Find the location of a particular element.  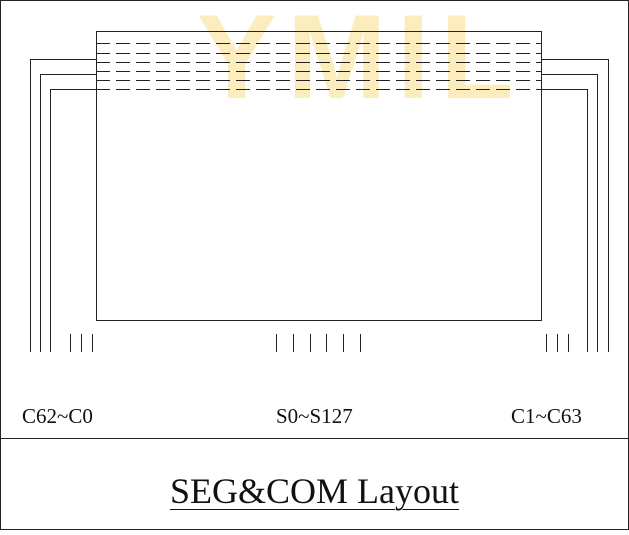

right-com-traces is located at coordinates (575, 205).